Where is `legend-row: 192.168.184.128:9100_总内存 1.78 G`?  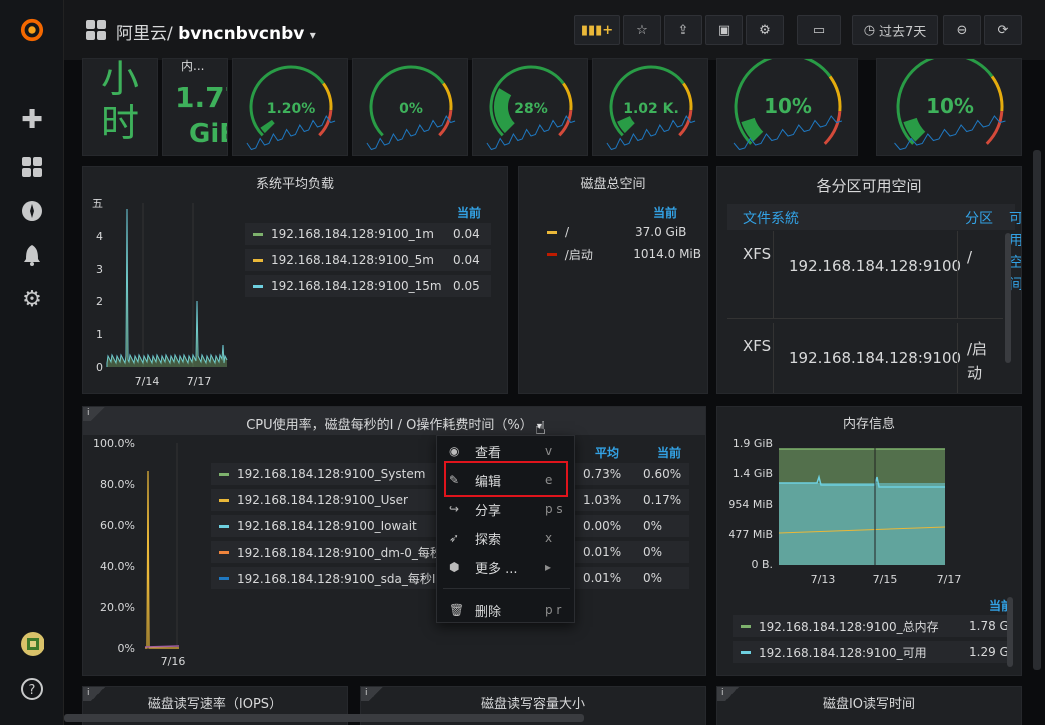 legend-row: 192.168.184.128:9100_总内存 1.78 G is located at coordinates (873, 626).